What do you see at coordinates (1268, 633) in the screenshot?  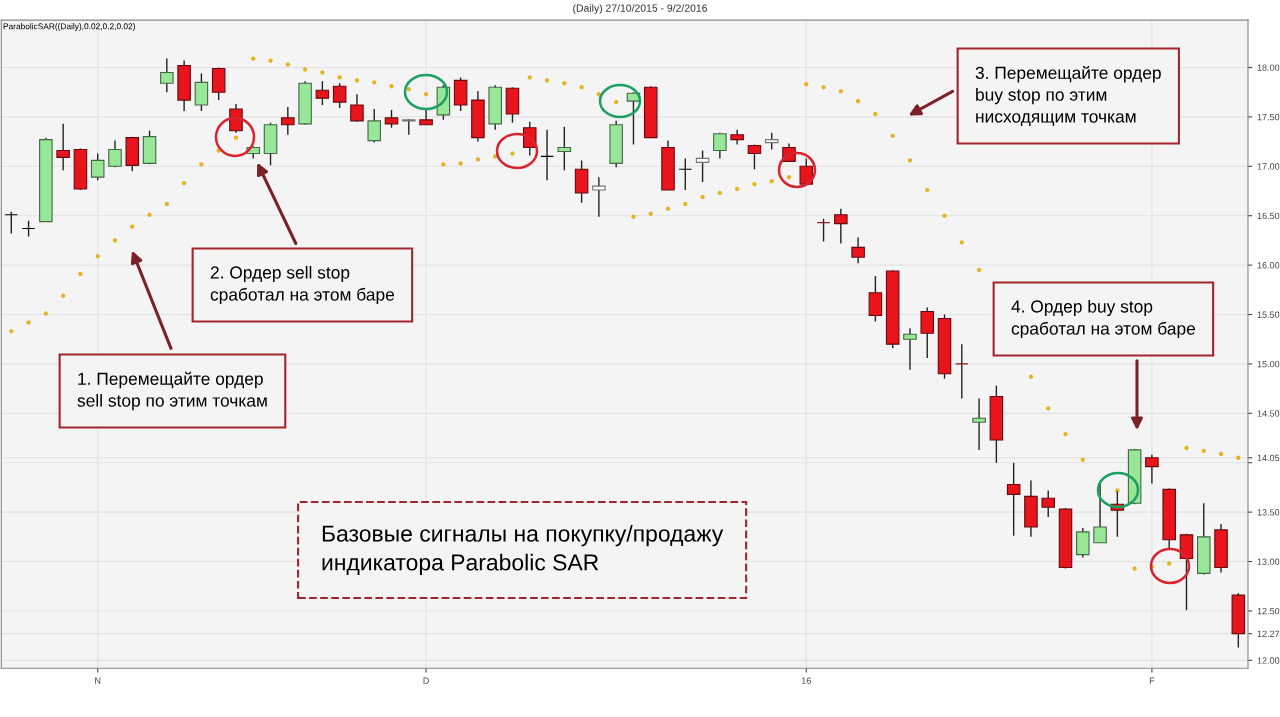 I see `y-tick-label: 12.27` at bounding box center [1268, 633].